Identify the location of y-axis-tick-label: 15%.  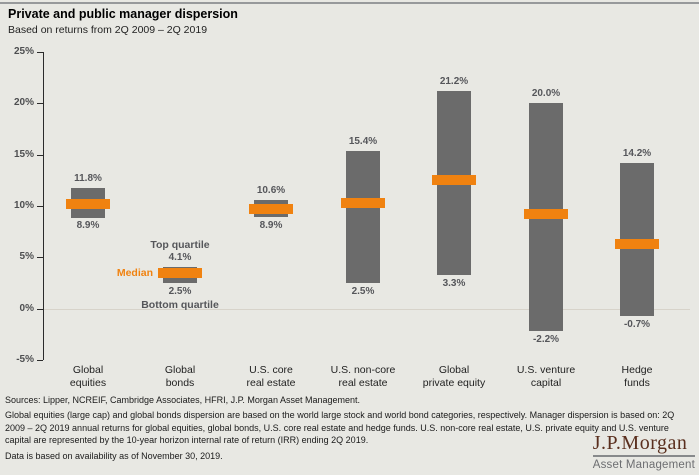
(23, 154).